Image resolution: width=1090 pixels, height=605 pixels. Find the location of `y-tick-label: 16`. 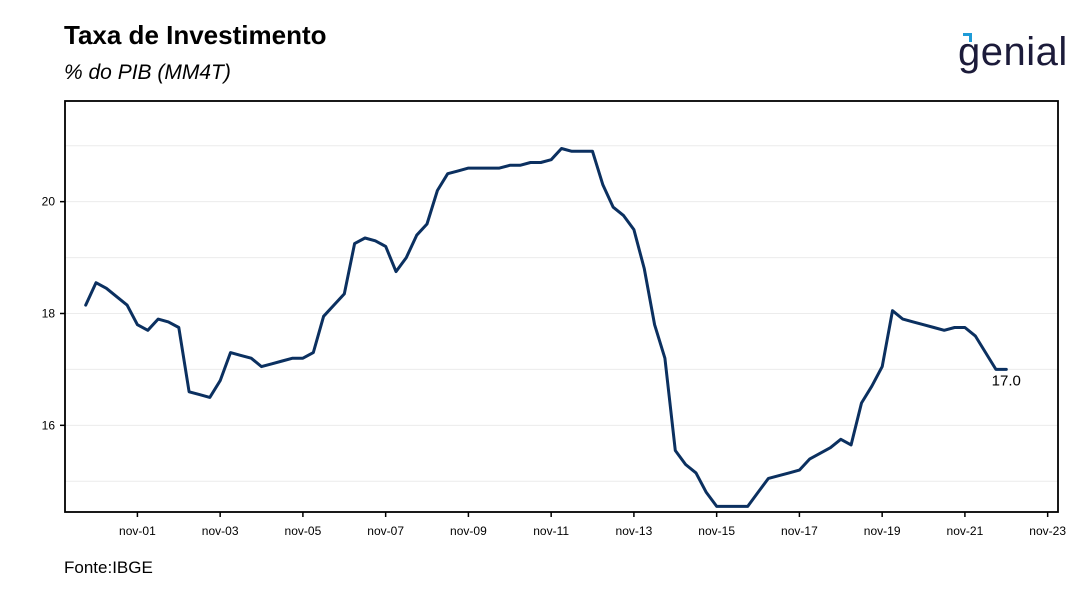

y-tick-label: 16 is located at coordinates (49, 425).